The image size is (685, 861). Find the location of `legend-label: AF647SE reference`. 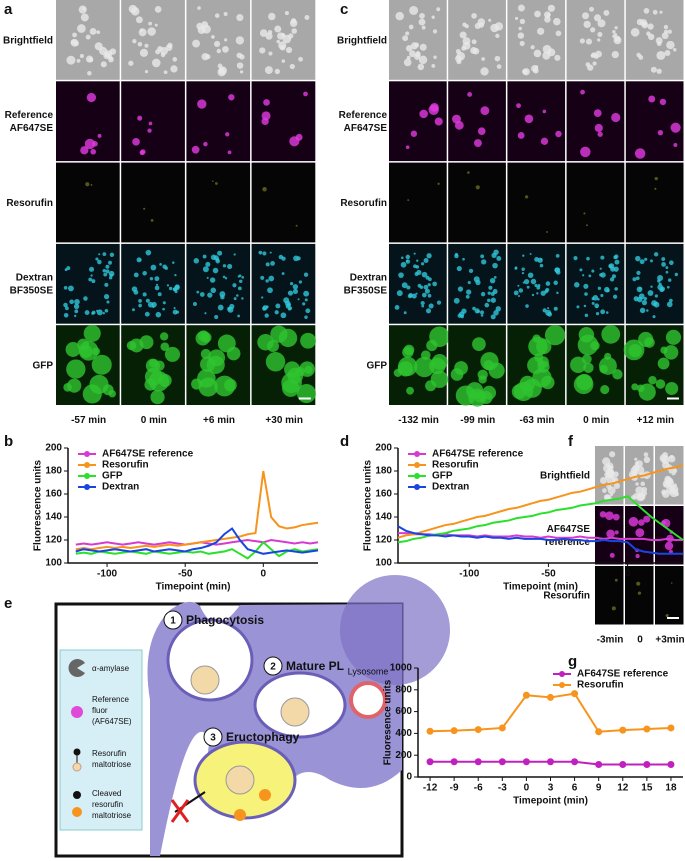

legend-label: AF647SE reference is located at coordinates (478, 454).